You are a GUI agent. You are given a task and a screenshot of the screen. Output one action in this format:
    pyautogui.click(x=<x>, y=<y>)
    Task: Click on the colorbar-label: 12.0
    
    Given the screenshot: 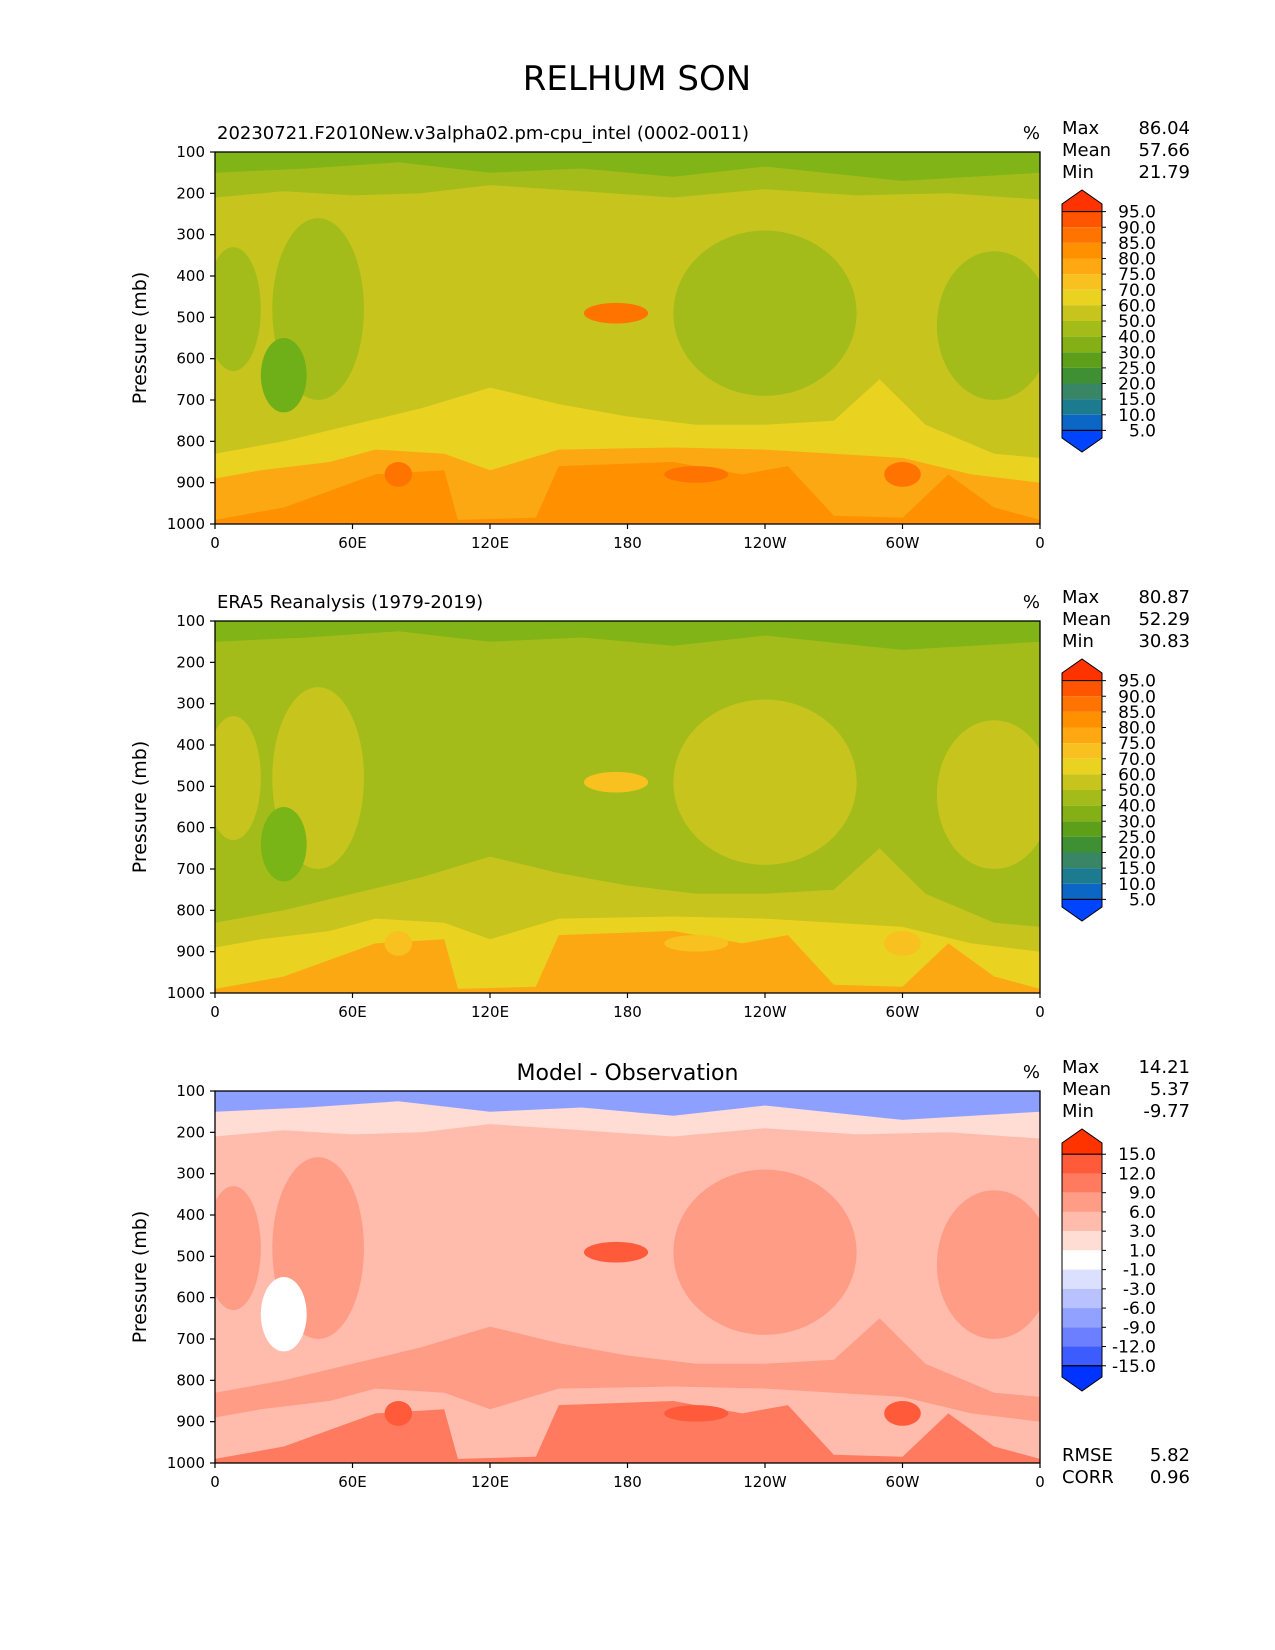 What is the action you would take?
    pyautogui.click(x=1137, y=1174)
    